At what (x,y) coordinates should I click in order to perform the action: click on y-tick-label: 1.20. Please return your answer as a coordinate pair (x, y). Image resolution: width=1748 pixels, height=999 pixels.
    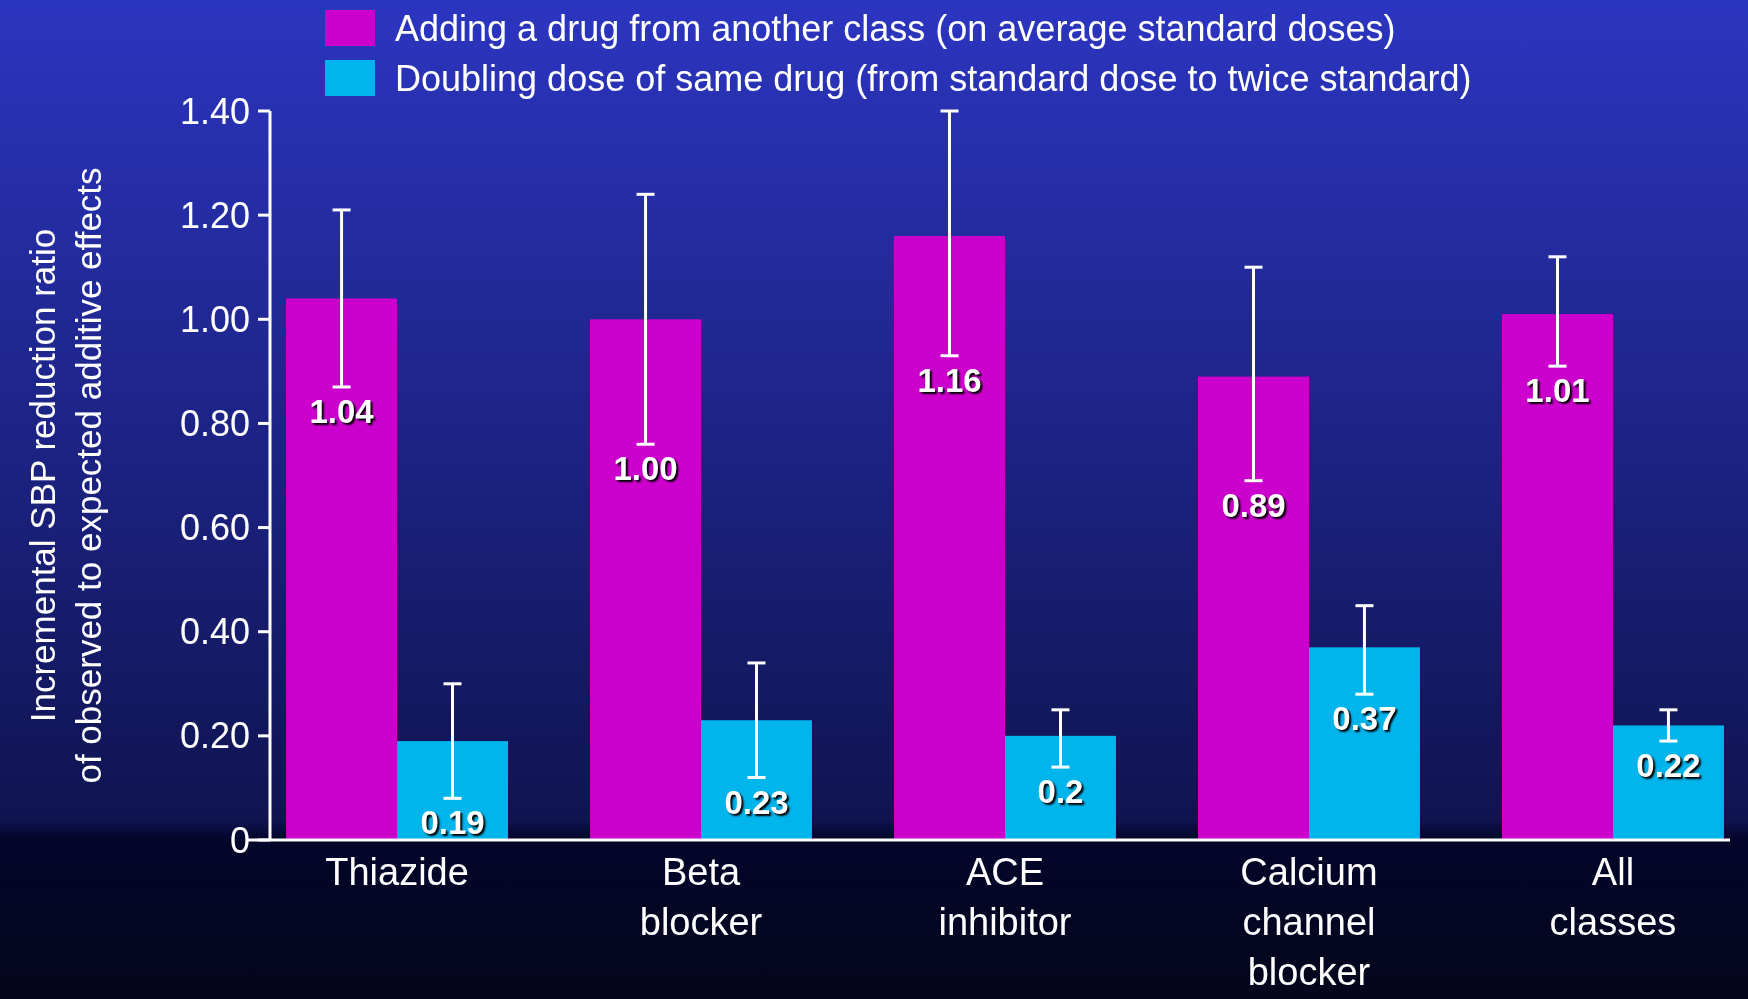
    Looking at the image, I should click on (214, 215).